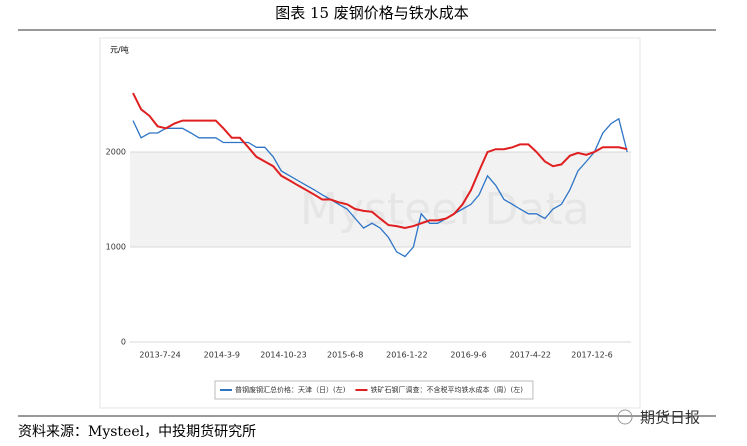 The image size is (747, 446). Describe the element at coordinates (406, 355) in the screenshot. I see `x-tick-label: 2016-1-22` at that location.